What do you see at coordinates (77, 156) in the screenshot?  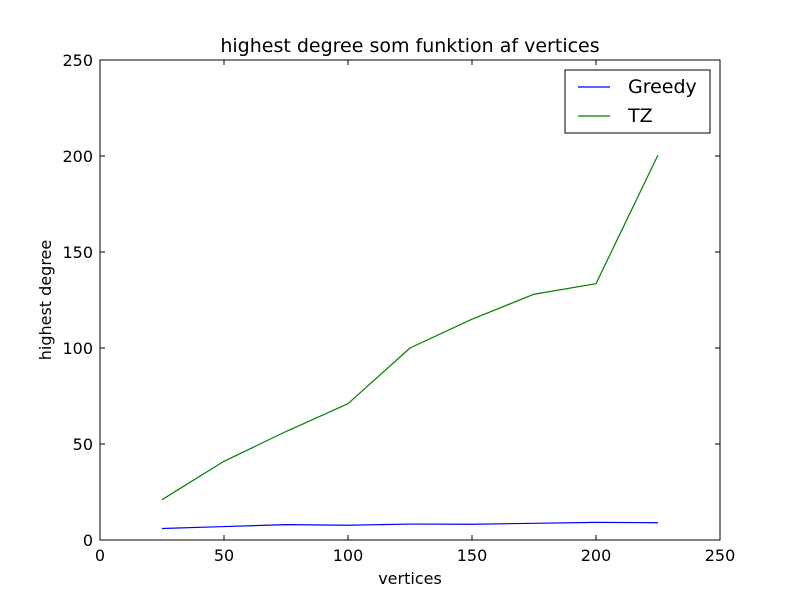 I see `y-tick-label: 200` at bounding box center [77, 156].